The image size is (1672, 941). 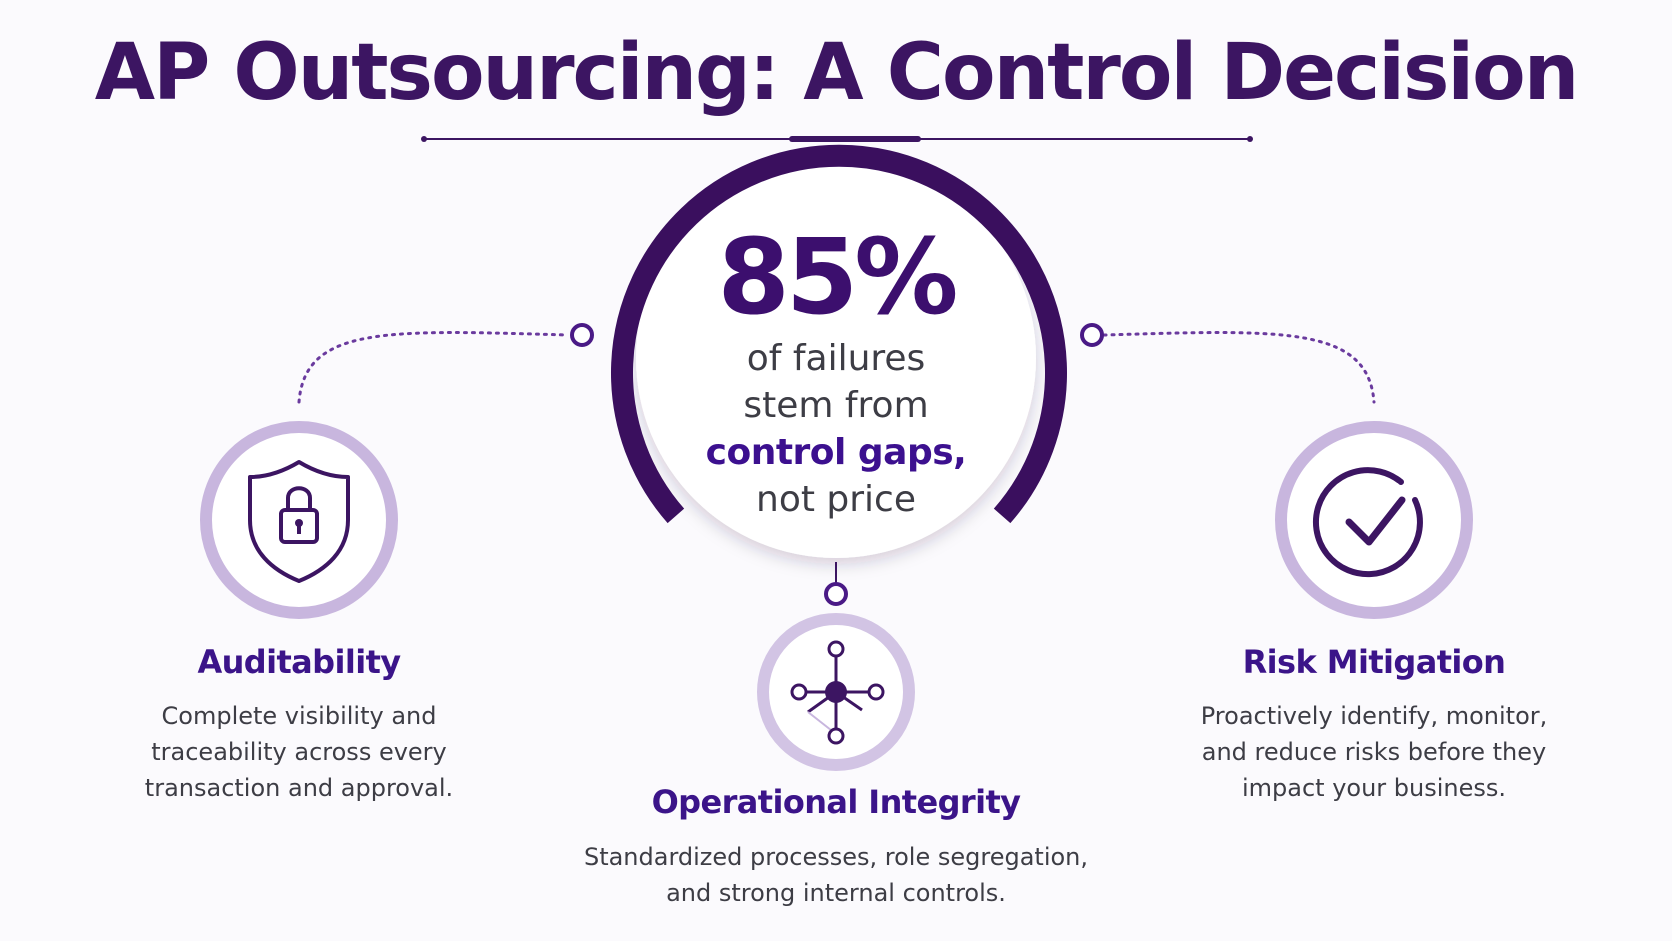 What do you see at coordinates (299, 662) in the screenshot?
I see `pillar-title-auditability: Auditability` at bounding box center [299, 662].